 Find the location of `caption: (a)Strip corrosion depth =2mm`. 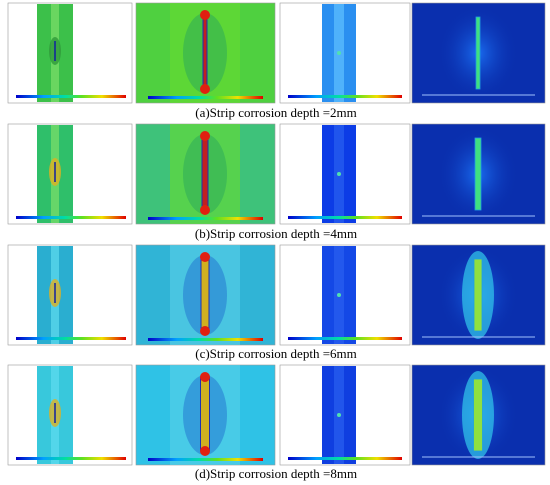

caption: (a)Strip corrosion depth =2mm is located at coordinates (276, 112).